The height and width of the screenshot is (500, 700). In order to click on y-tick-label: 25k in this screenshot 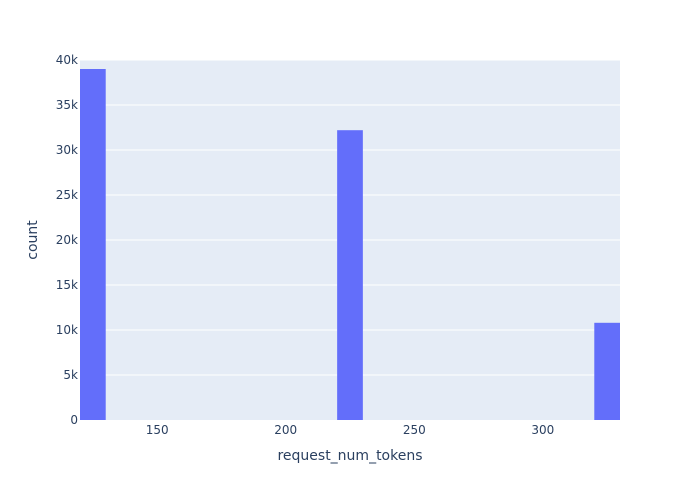, I will do `click(67, 195)`.